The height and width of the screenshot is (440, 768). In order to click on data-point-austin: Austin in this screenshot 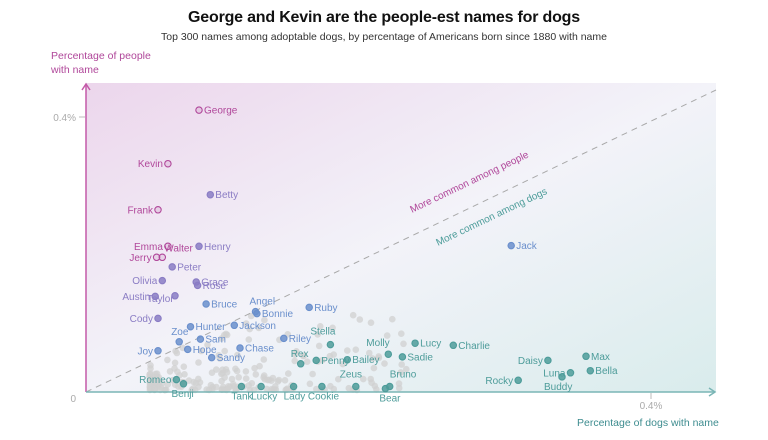, I will do `click(140, 297)`.